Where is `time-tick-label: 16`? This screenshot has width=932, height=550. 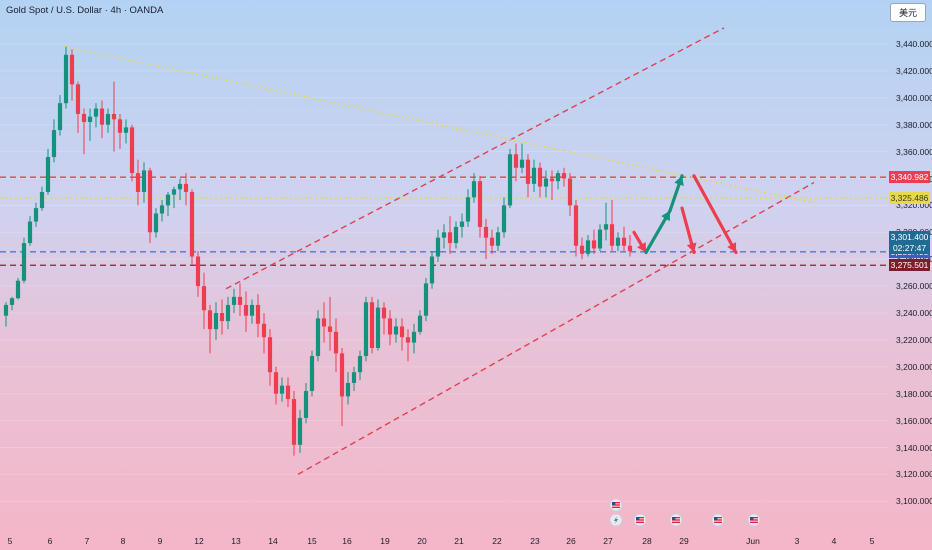
time-tick-label: 16 is located at coordinates (347, 541).